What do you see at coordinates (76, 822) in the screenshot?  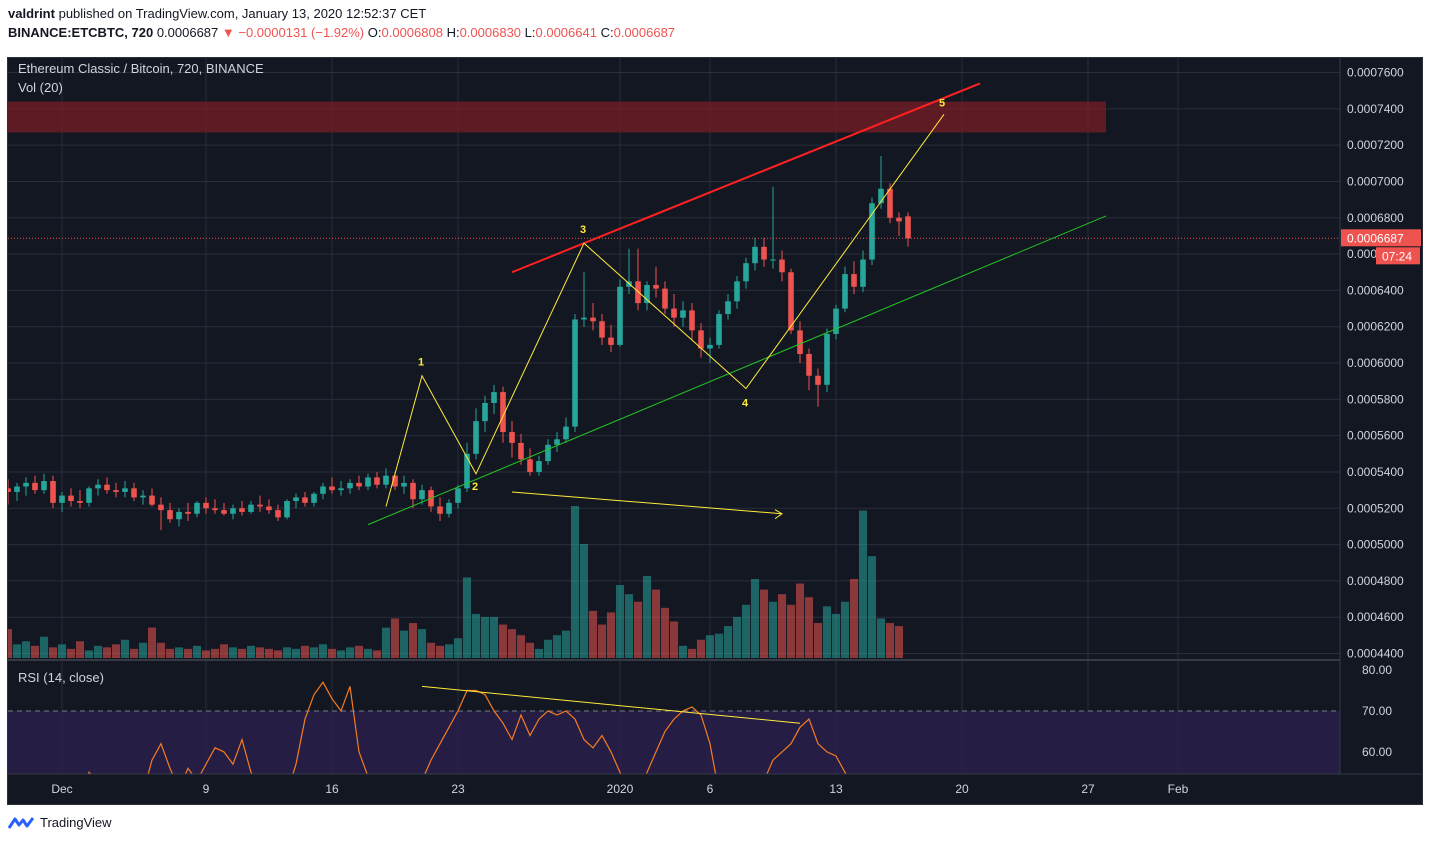 I see `brand-name: TradingView` at bounding box center [76, 822].